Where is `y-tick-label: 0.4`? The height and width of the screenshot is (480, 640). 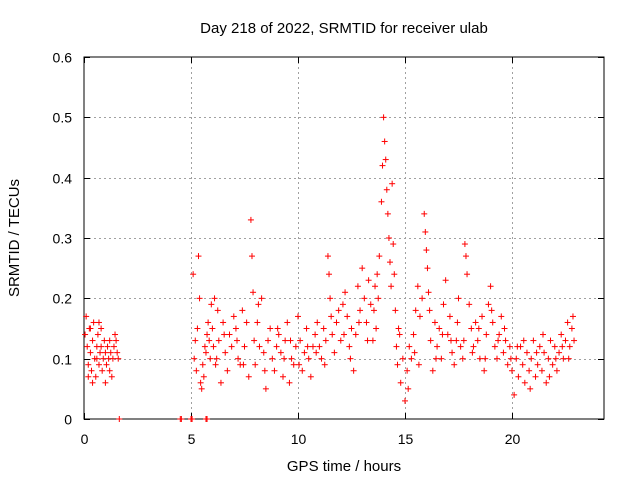
y-tick-label: 0.4 is located at coordinates (63, 179).